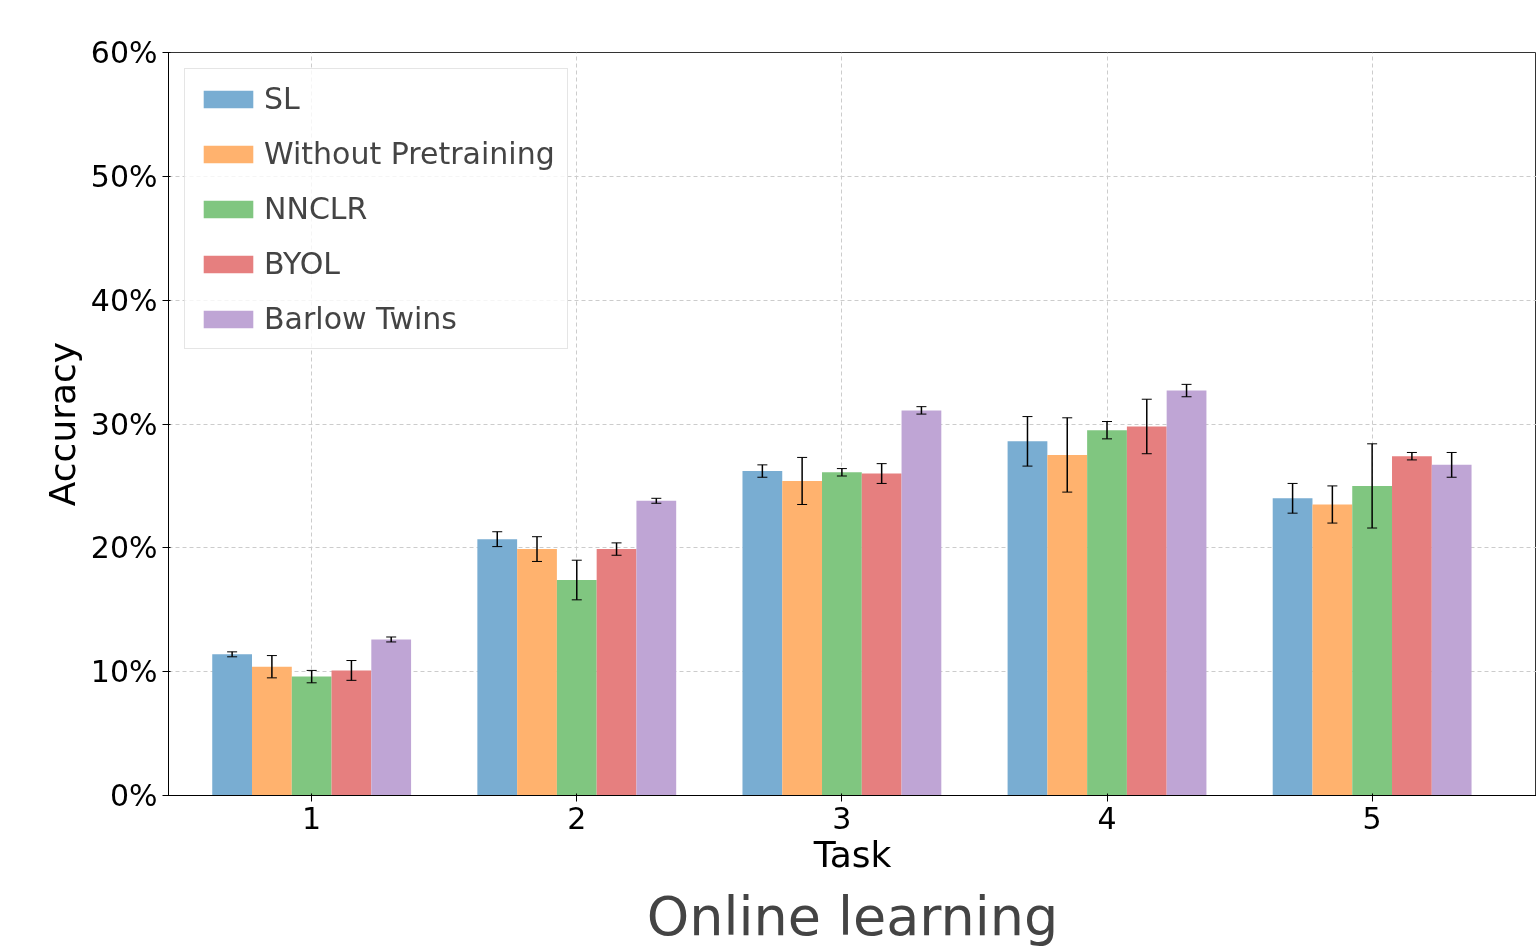 The height and width of the screenshot is (952, 1536). Describe the element at coordinates (124, 176) in the screenshot. I see `y-tick-label: 50%` at that location.